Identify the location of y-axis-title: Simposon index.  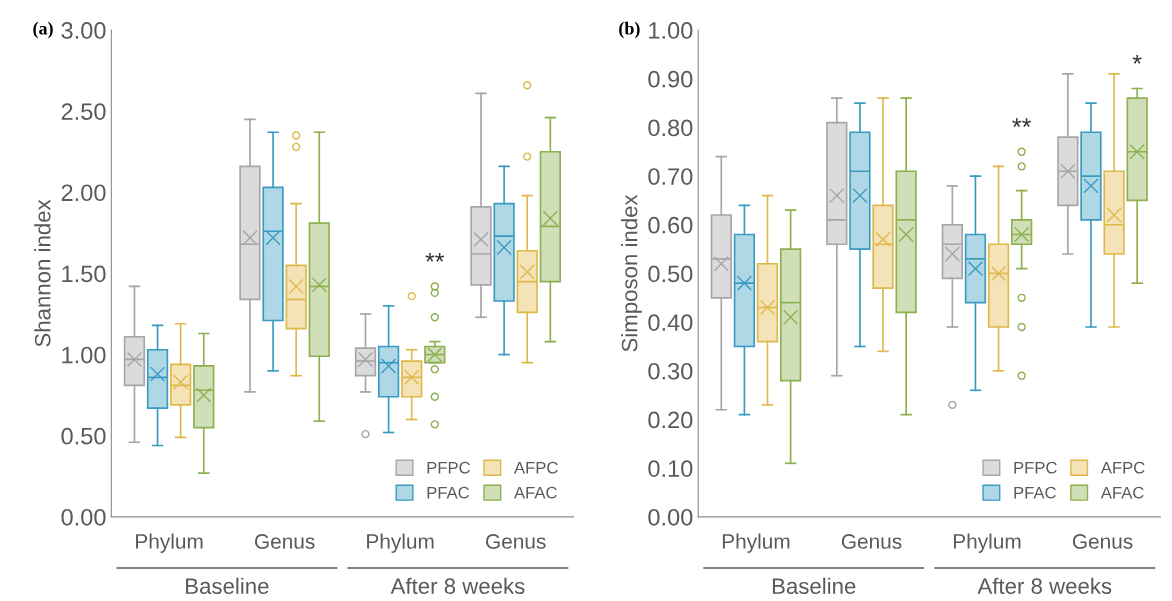
(631, 273).